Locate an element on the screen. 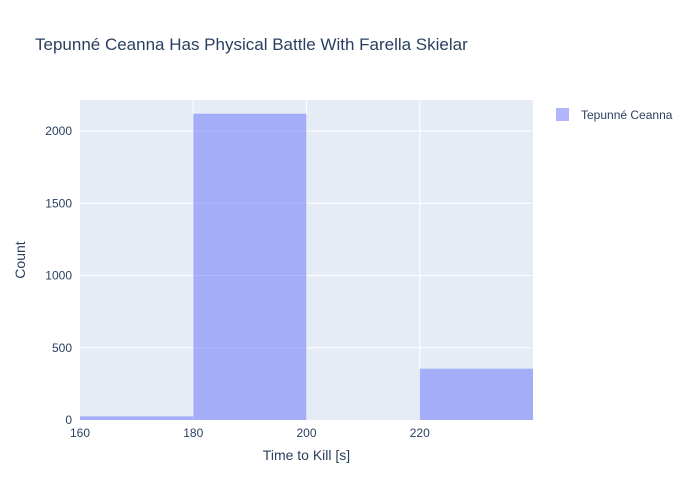 The height and width of the screenshot is (500, 700). y-tick-label: 1000 is located at coordinates (58, 276).